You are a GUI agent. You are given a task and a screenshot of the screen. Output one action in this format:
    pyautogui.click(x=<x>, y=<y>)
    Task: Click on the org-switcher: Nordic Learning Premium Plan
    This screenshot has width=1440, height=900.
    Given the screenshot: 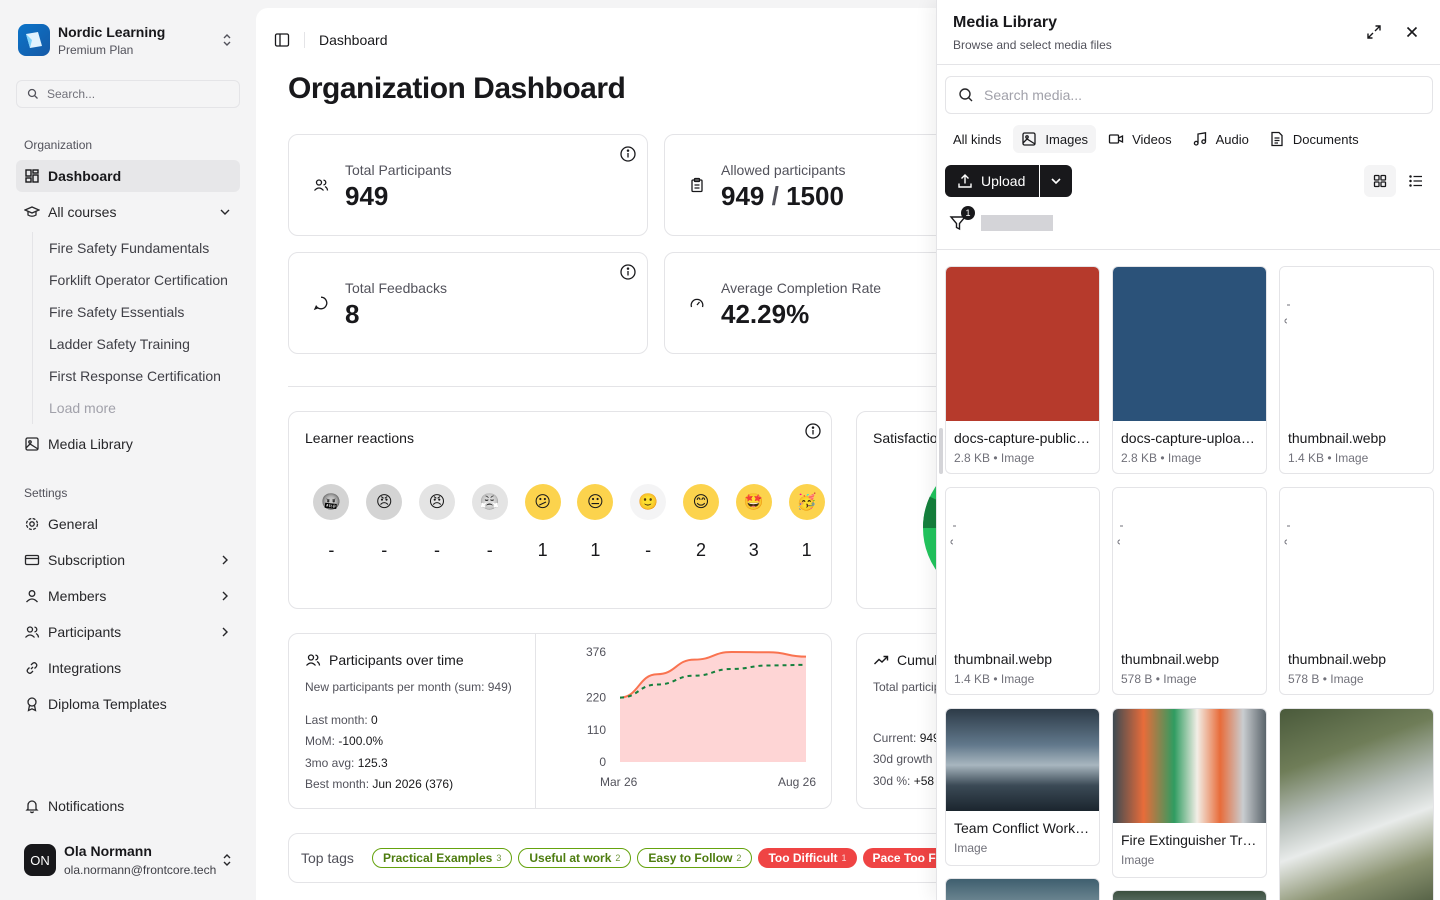 What is the action you would take?
    pyautogui.click(x=128, y=40)
    